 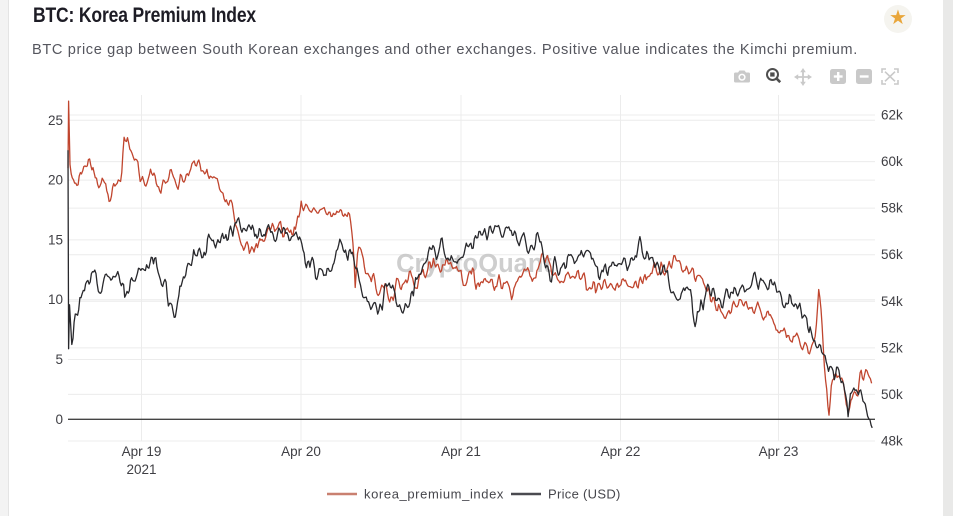 What do you see at coordinates (55, 120) in the screenshot?
I see `svg-text: 25` at bounding box center [55, 120].